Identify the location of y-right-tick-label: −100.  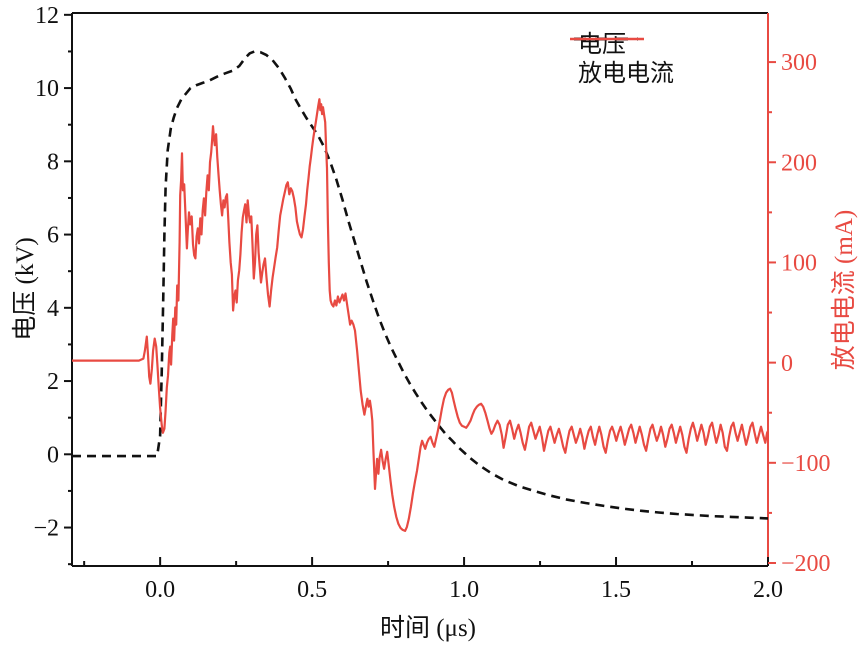
(806, 464).